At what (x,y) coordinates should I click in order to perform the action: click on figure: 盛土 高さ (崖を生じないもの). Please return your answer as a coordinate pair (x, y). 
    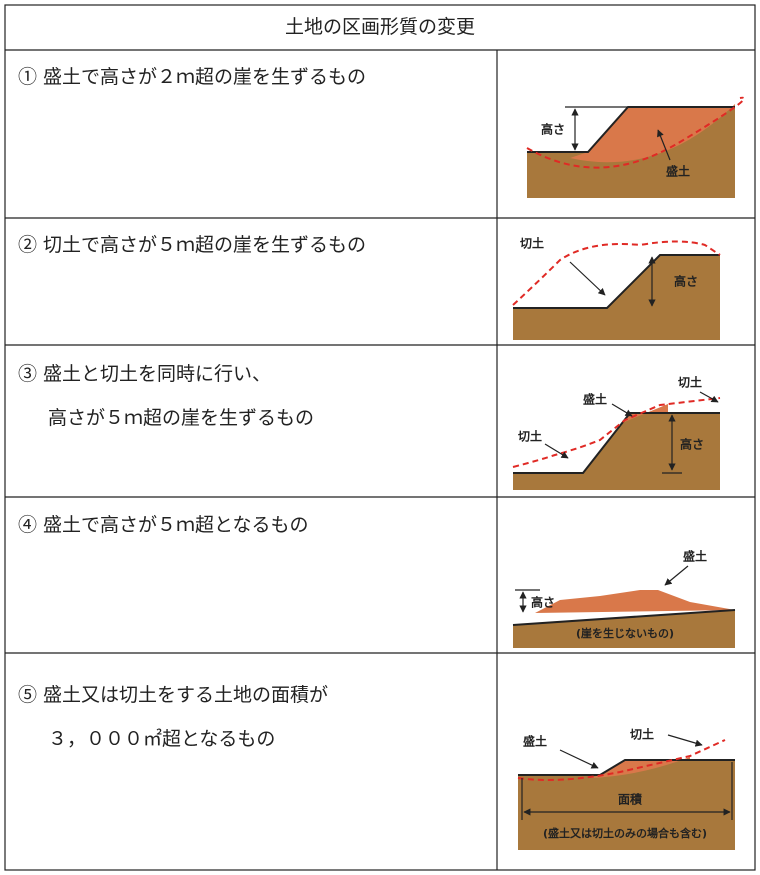
    Looking at the image, I should click on (624, 598).